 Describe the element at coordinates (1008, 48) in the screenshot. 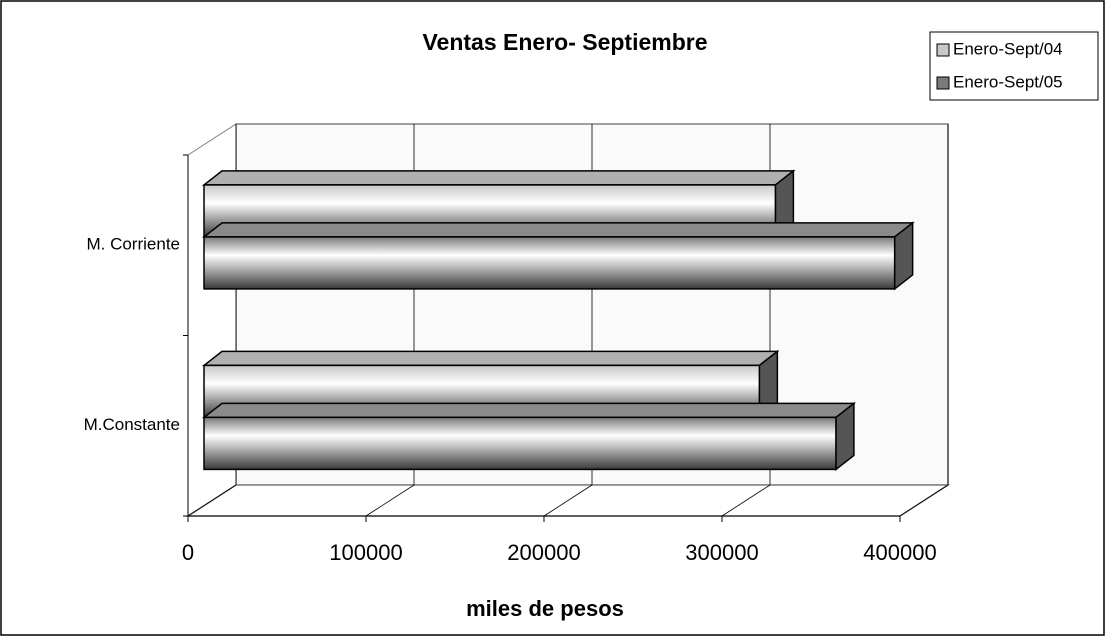

I see `legend-label: Enero-Sept/04` at that location.